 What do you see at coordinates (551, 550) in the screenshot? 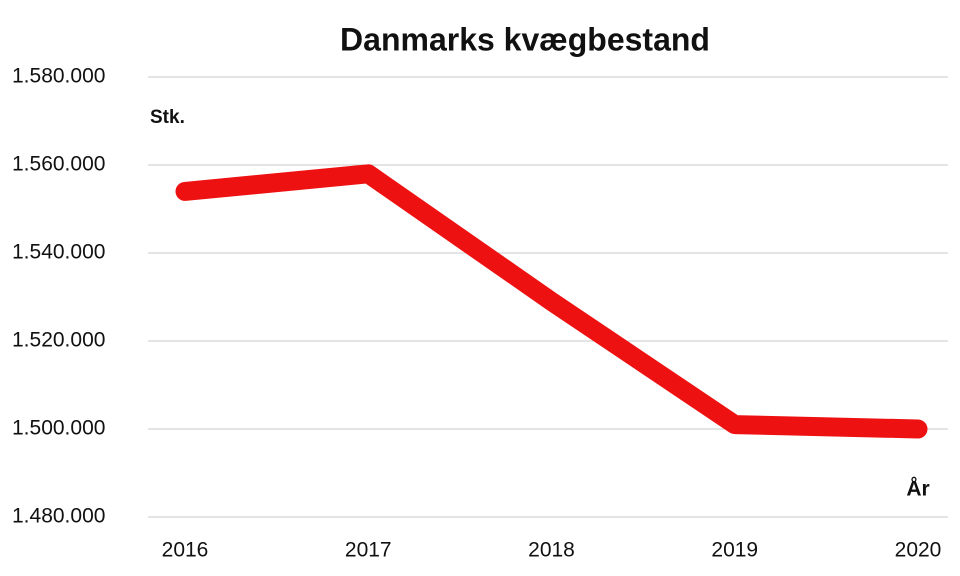
I see `x-tick-label: 2018` at bounding box center [551, 550].